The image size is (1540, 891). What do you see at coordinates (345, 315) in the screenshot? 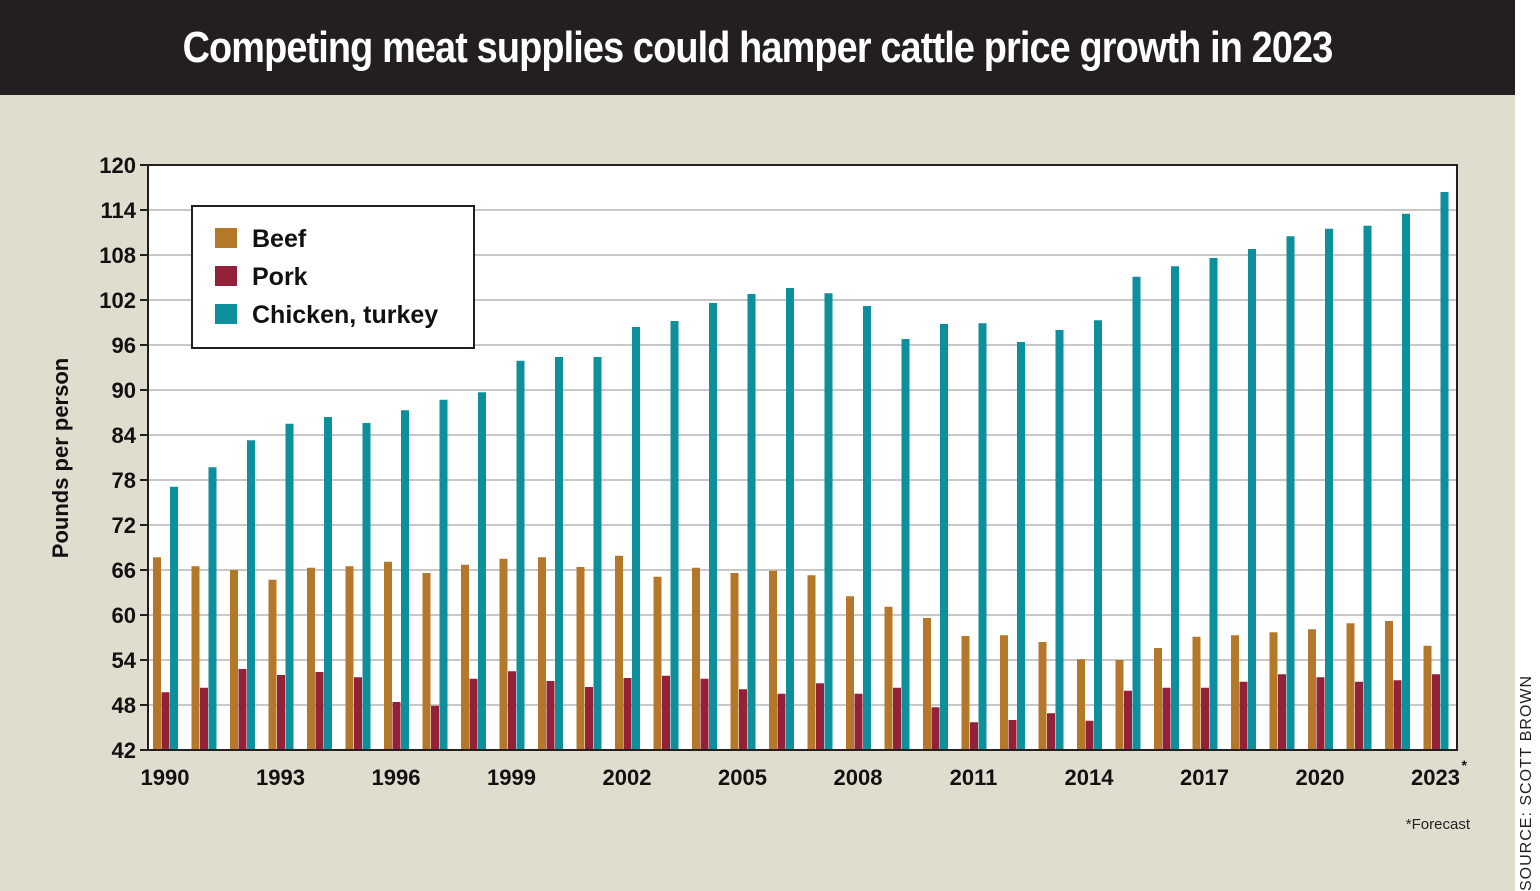
I see `legend-label-2: Chicken, turkey` at bounding box center [345, 315].